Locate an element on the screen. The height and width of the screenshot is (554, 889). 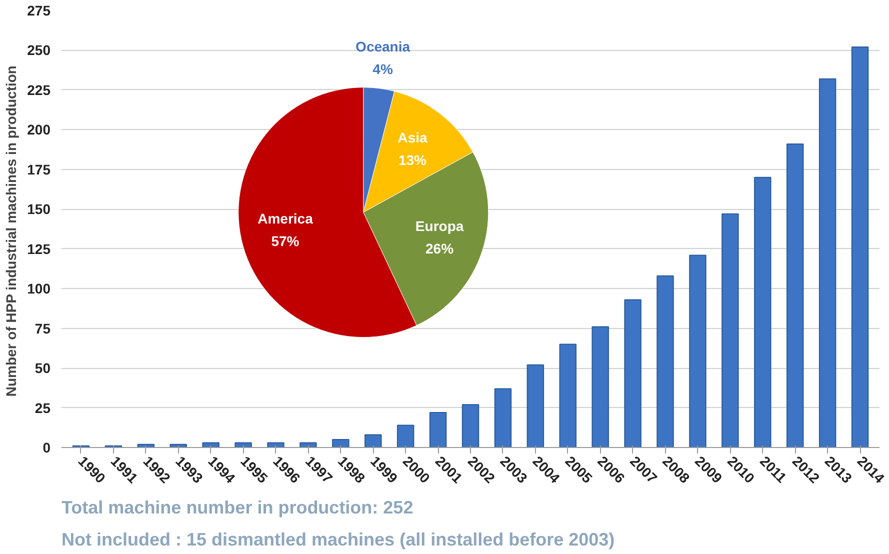
y-tick-label: 250 is located at coordinates (39, 50).